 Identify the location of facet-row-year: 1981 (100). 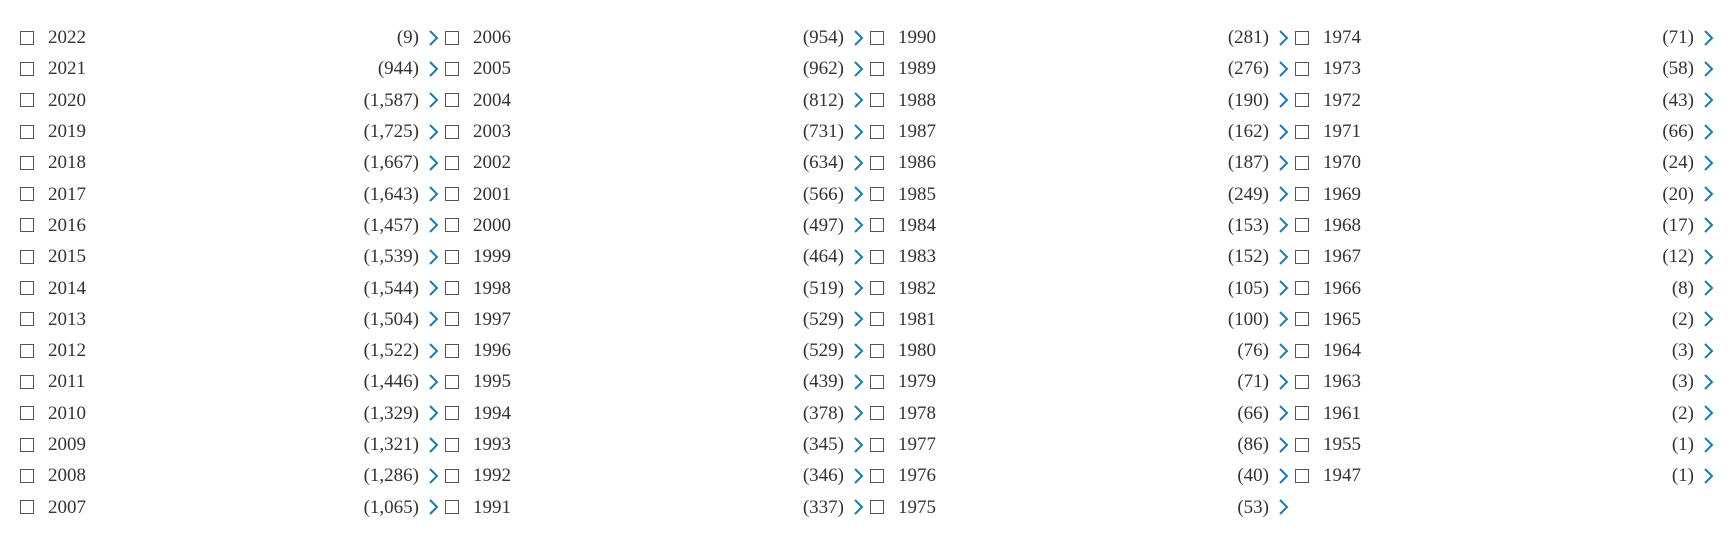
(1082, 319).